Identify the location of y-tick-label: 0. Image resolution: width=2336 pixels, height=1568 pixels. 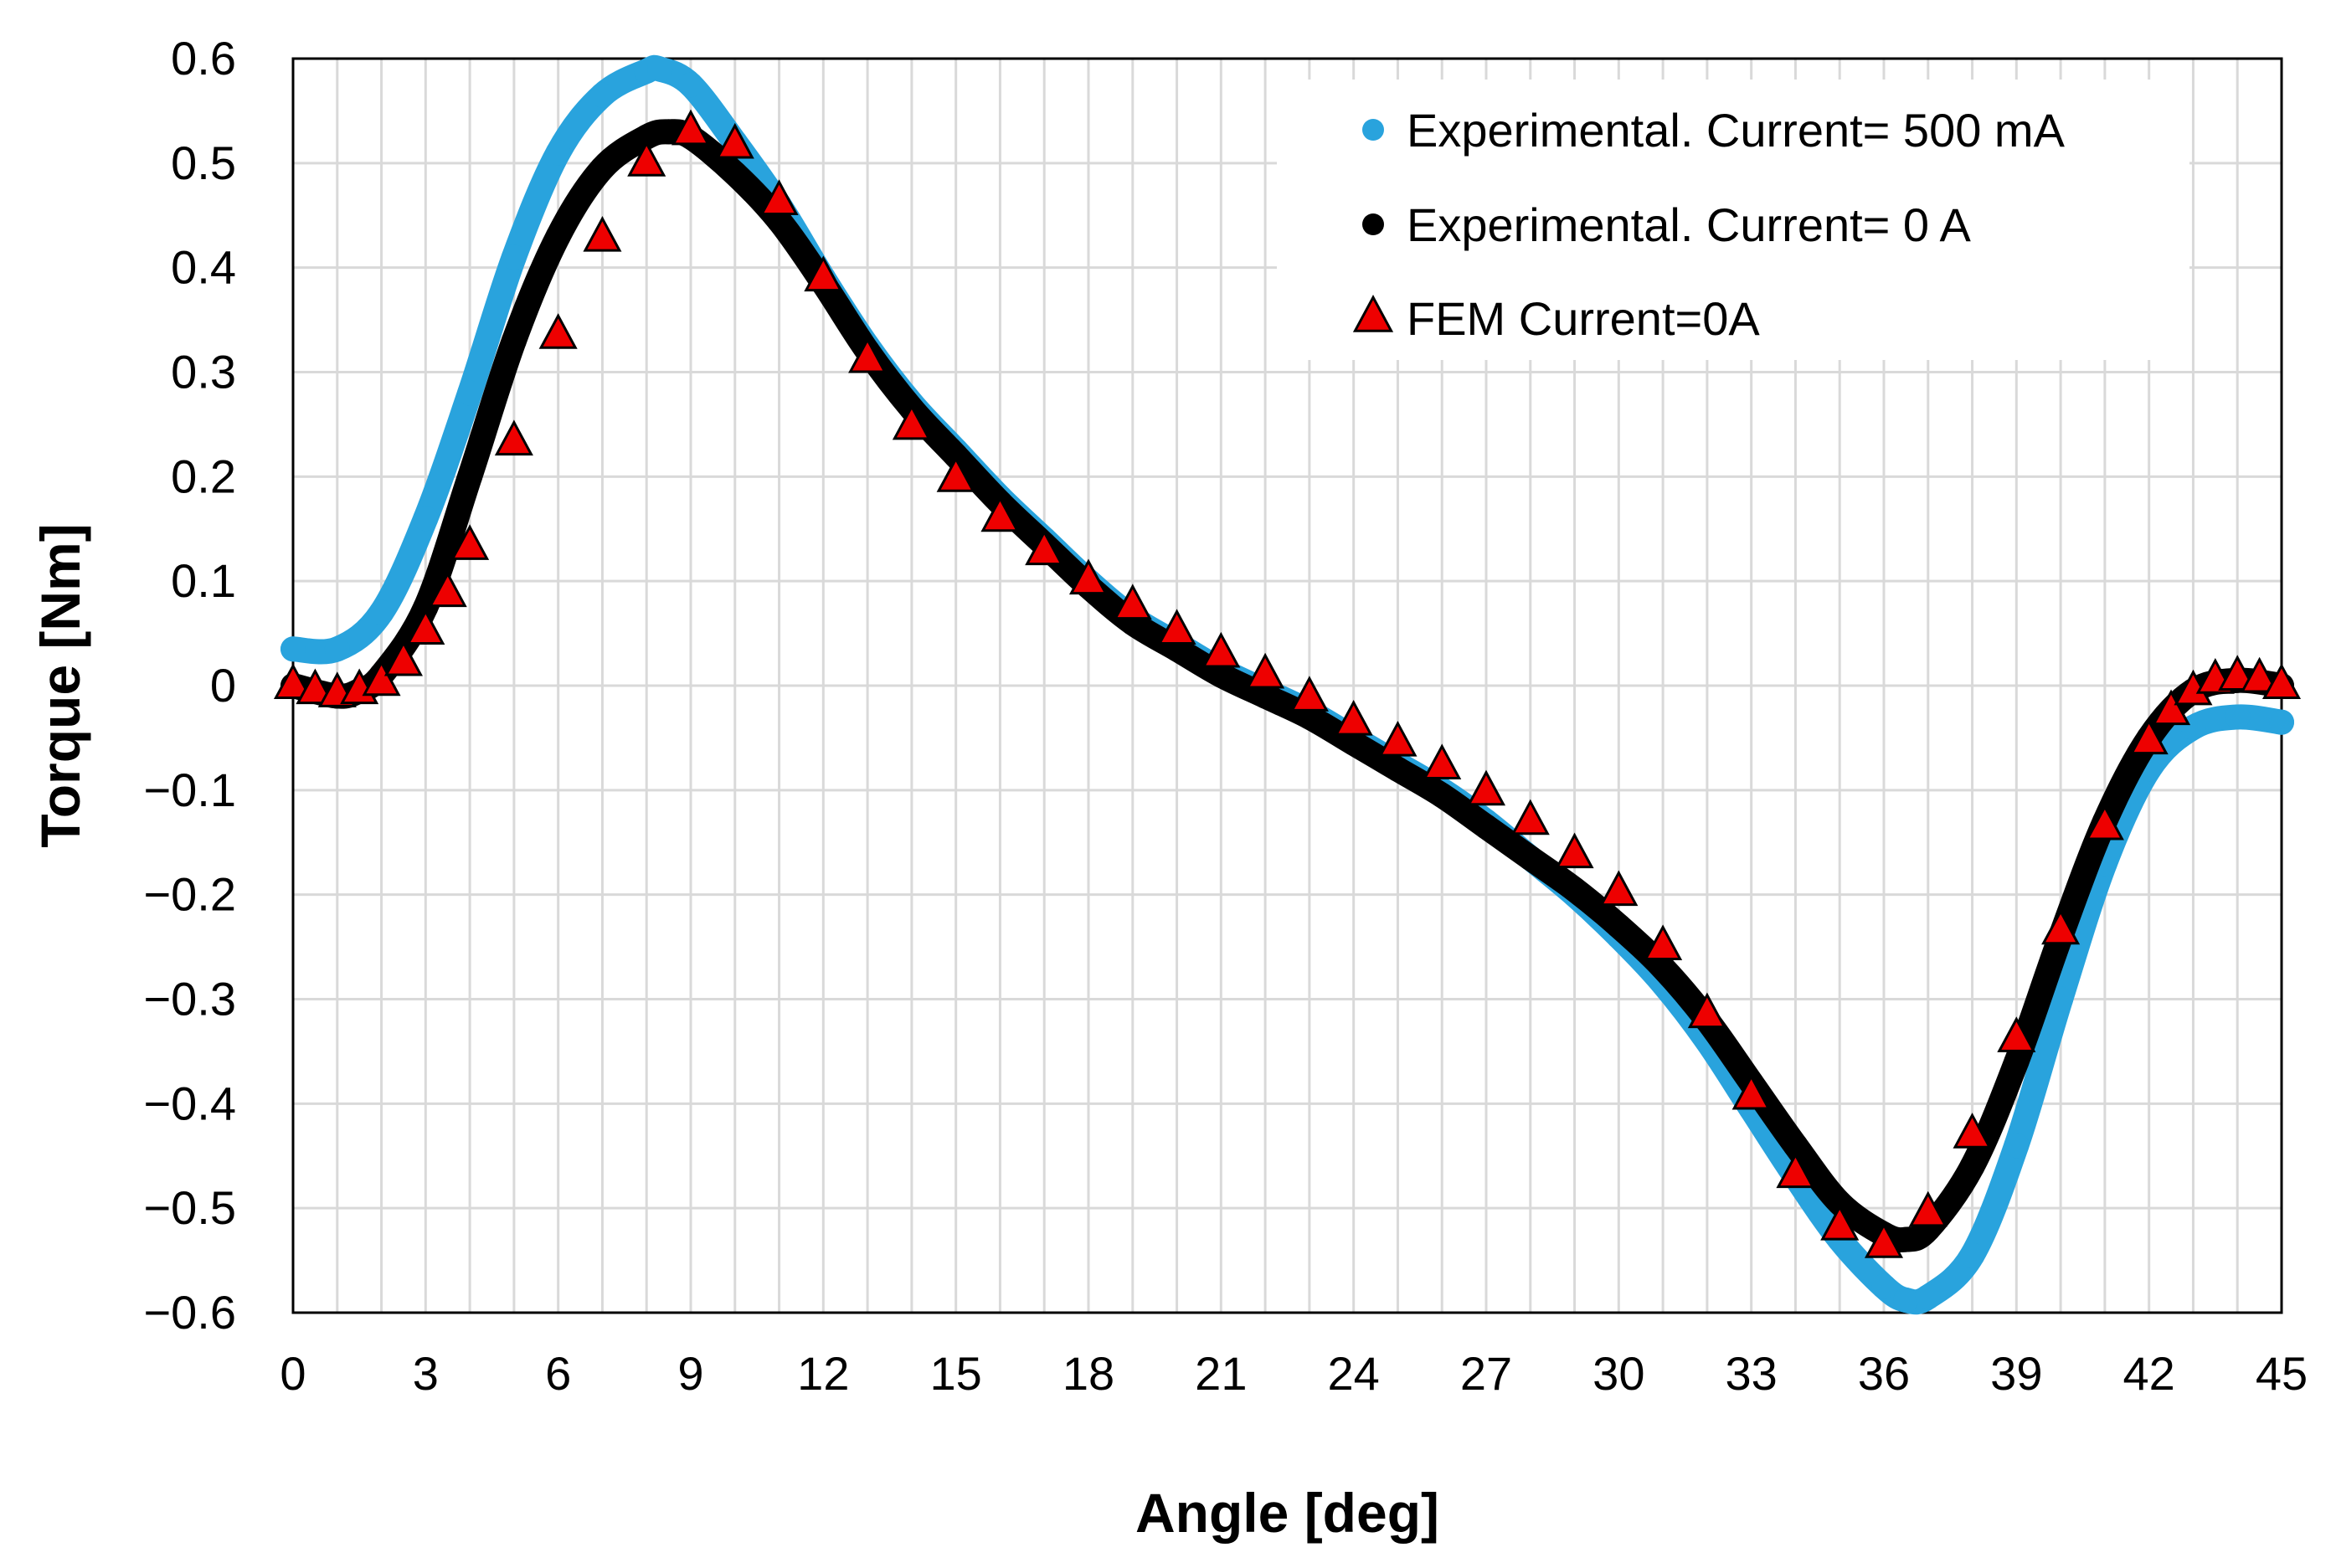
(223, 686).